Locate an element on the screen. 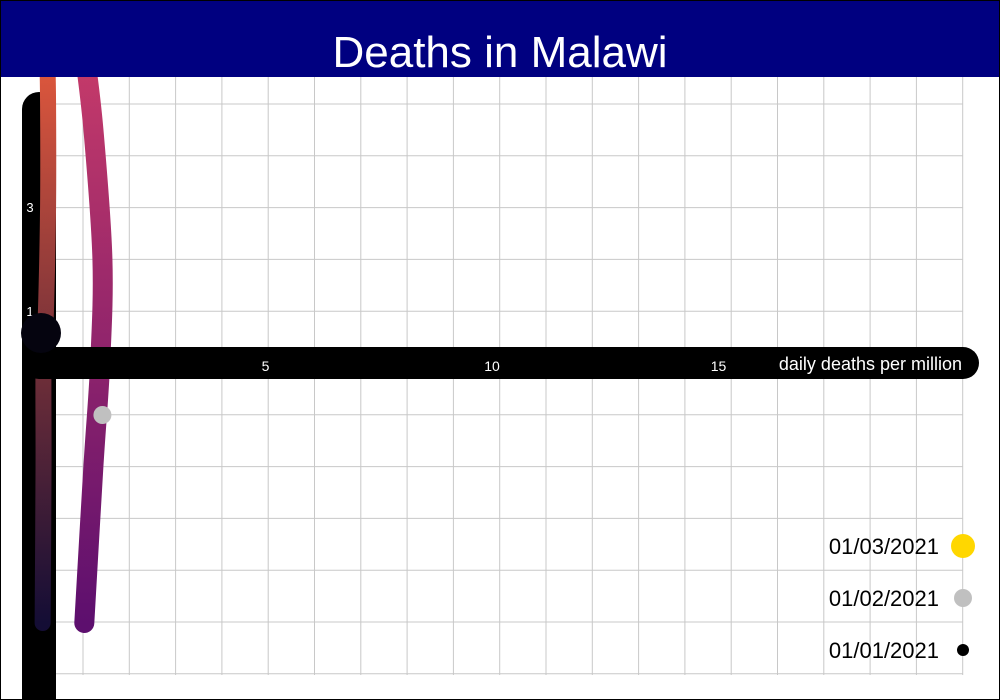 The width and height of the screenshot is (1000, 700). x-tick-label: 5 is located at coordinates (266, 366).